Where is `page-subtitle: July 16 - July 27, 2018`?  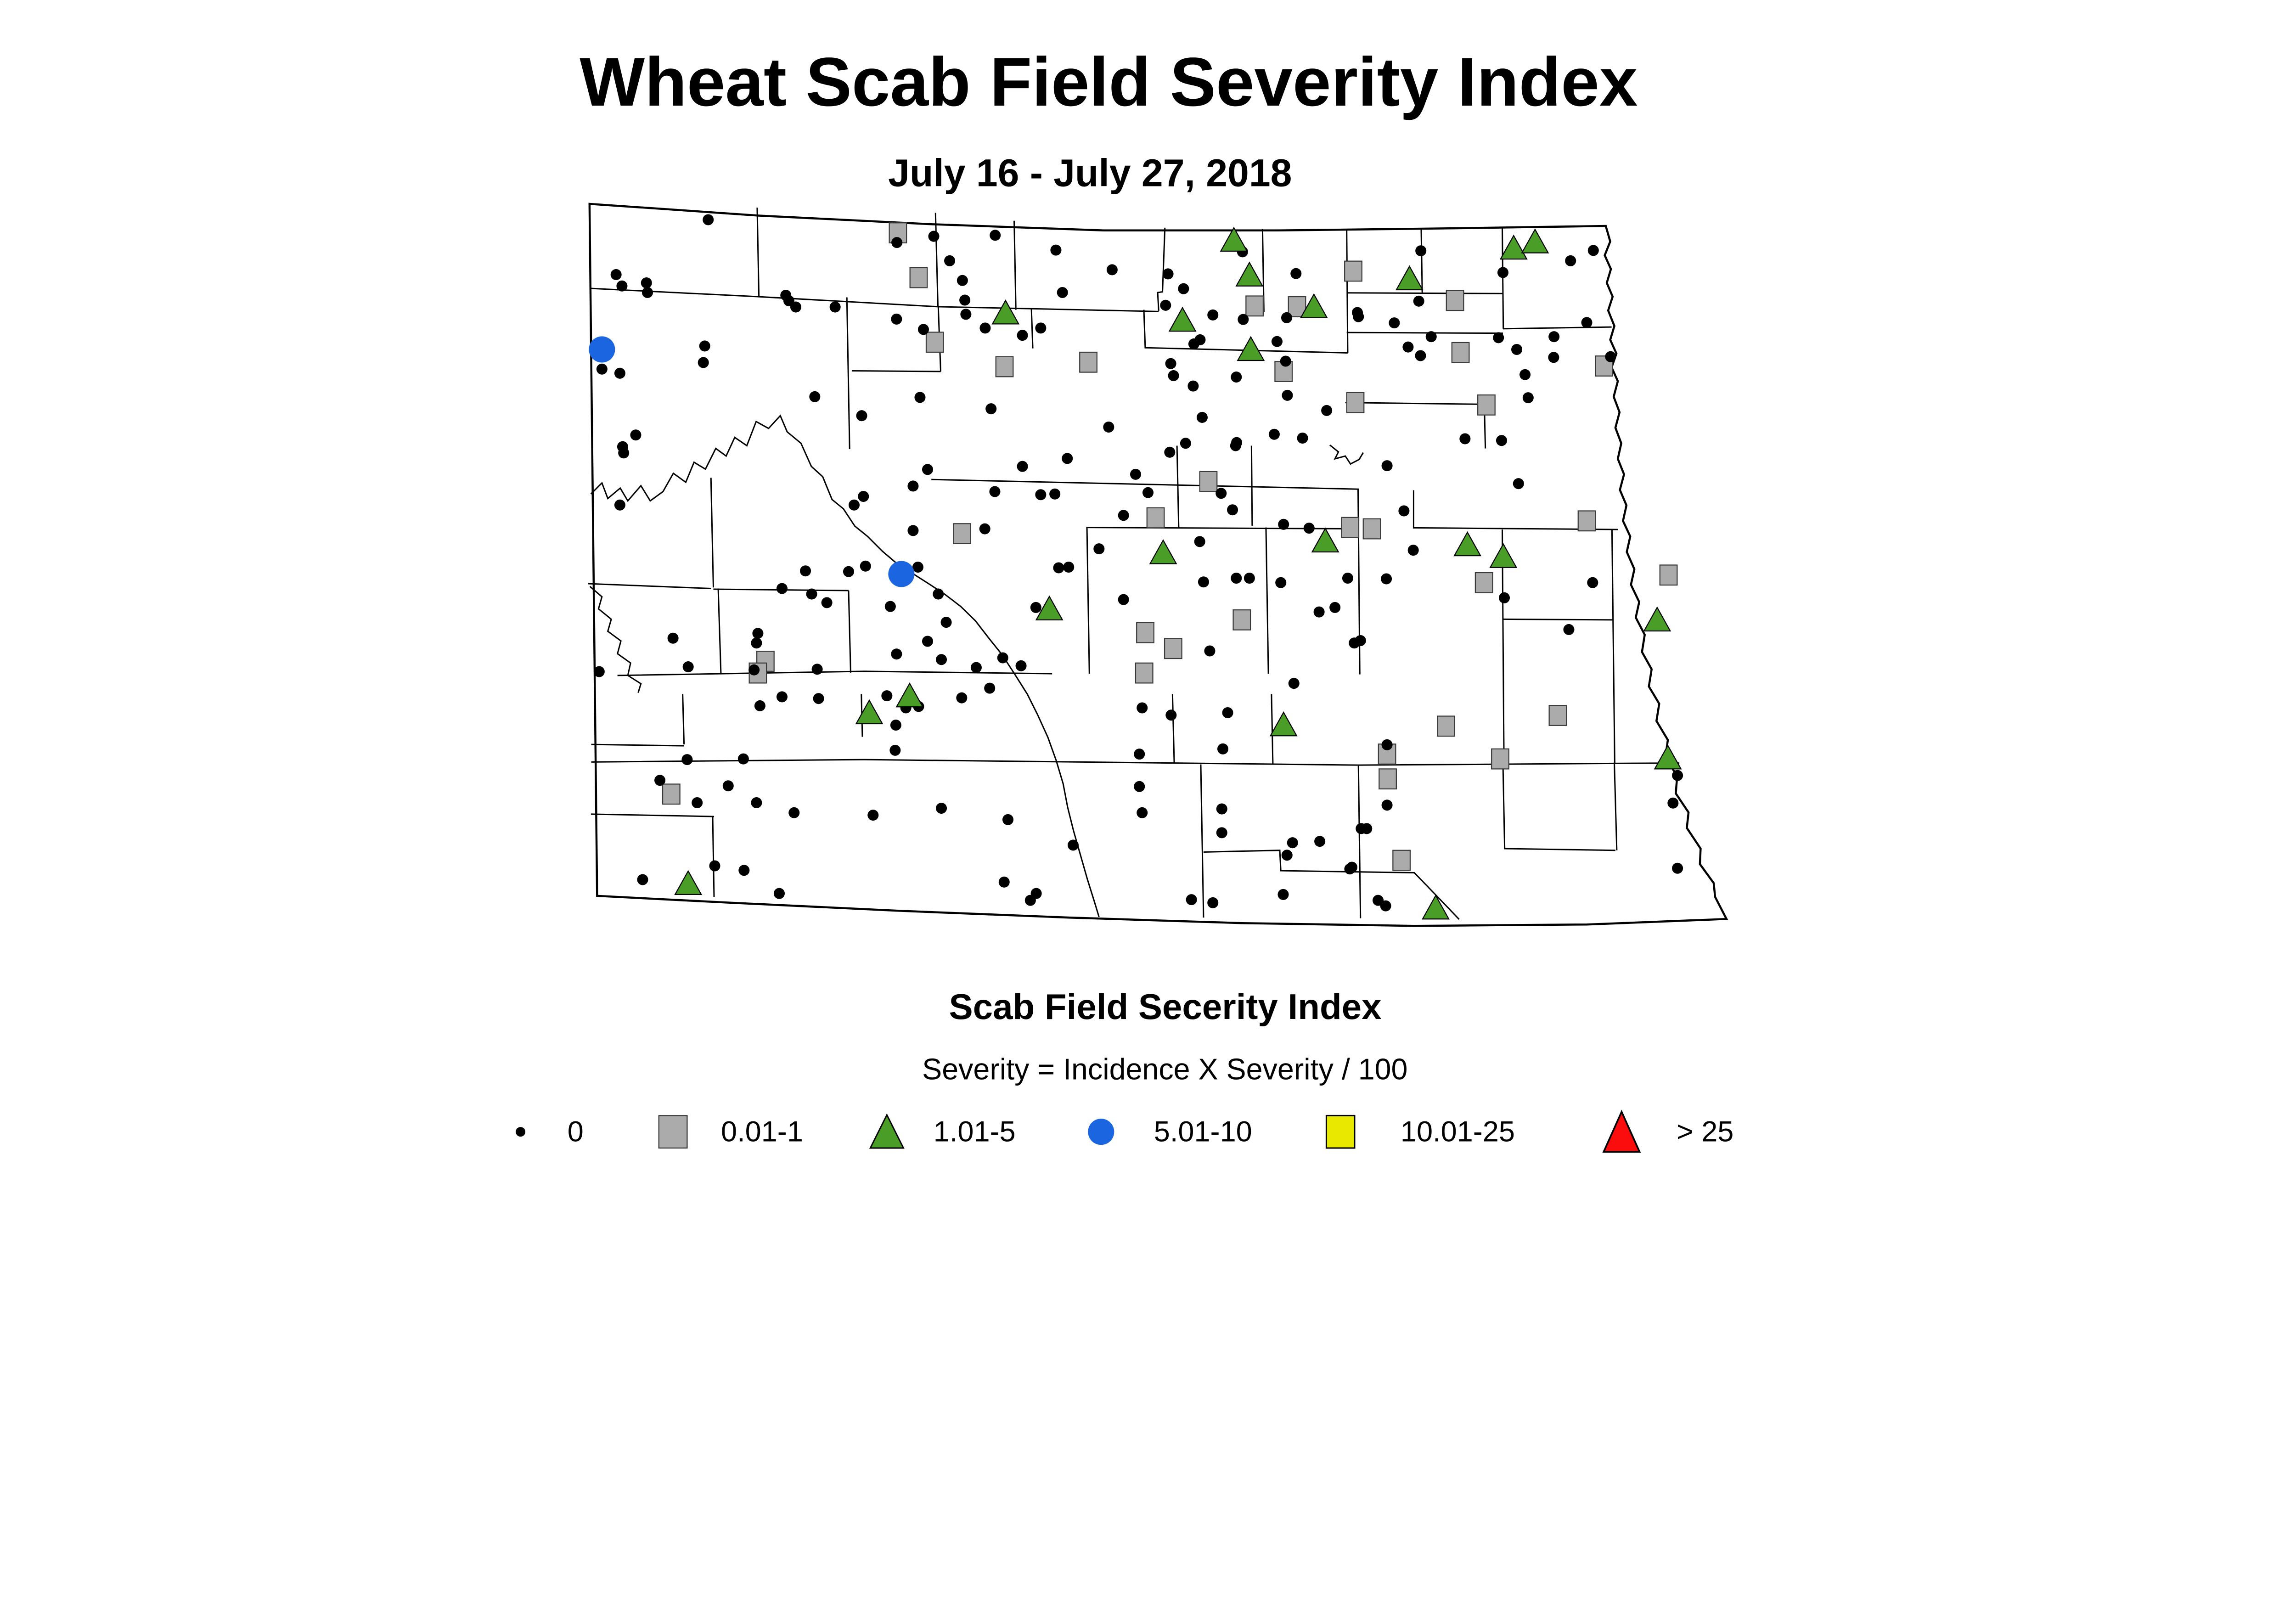 page-subtitle: July 16 - July 27, 2018 is located at coordinates (1090, 172).